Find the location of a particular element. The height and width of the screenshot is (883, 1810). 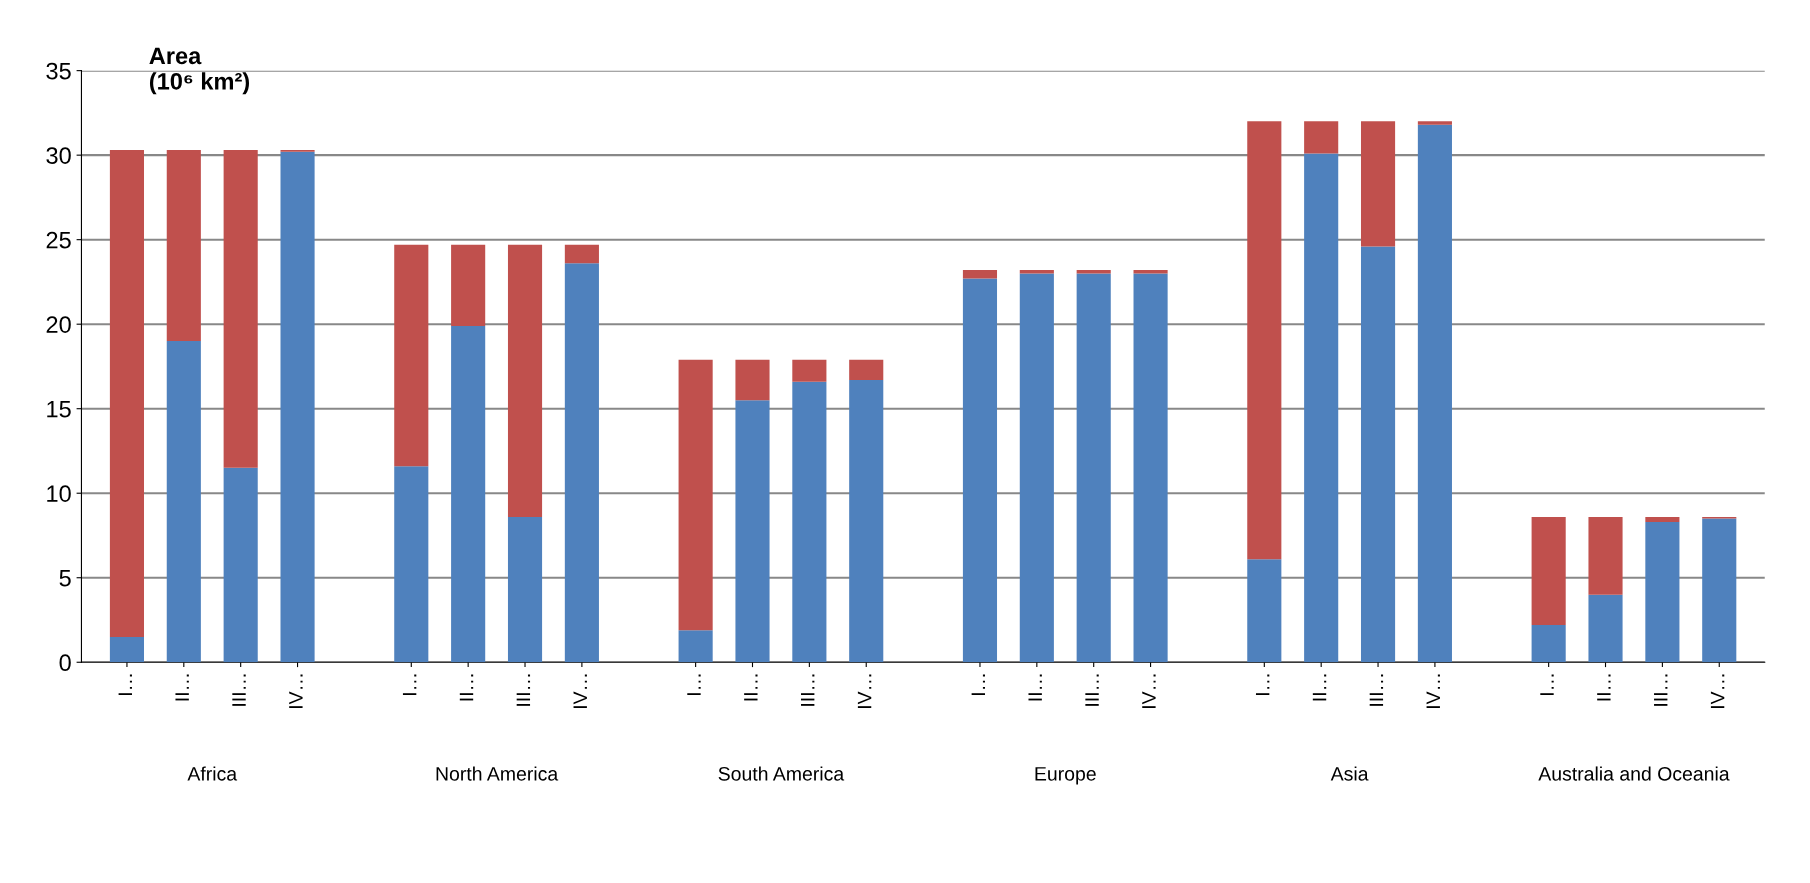

y-axis-title: Area (10⁶ km²) is located at coordinates (199, 71).